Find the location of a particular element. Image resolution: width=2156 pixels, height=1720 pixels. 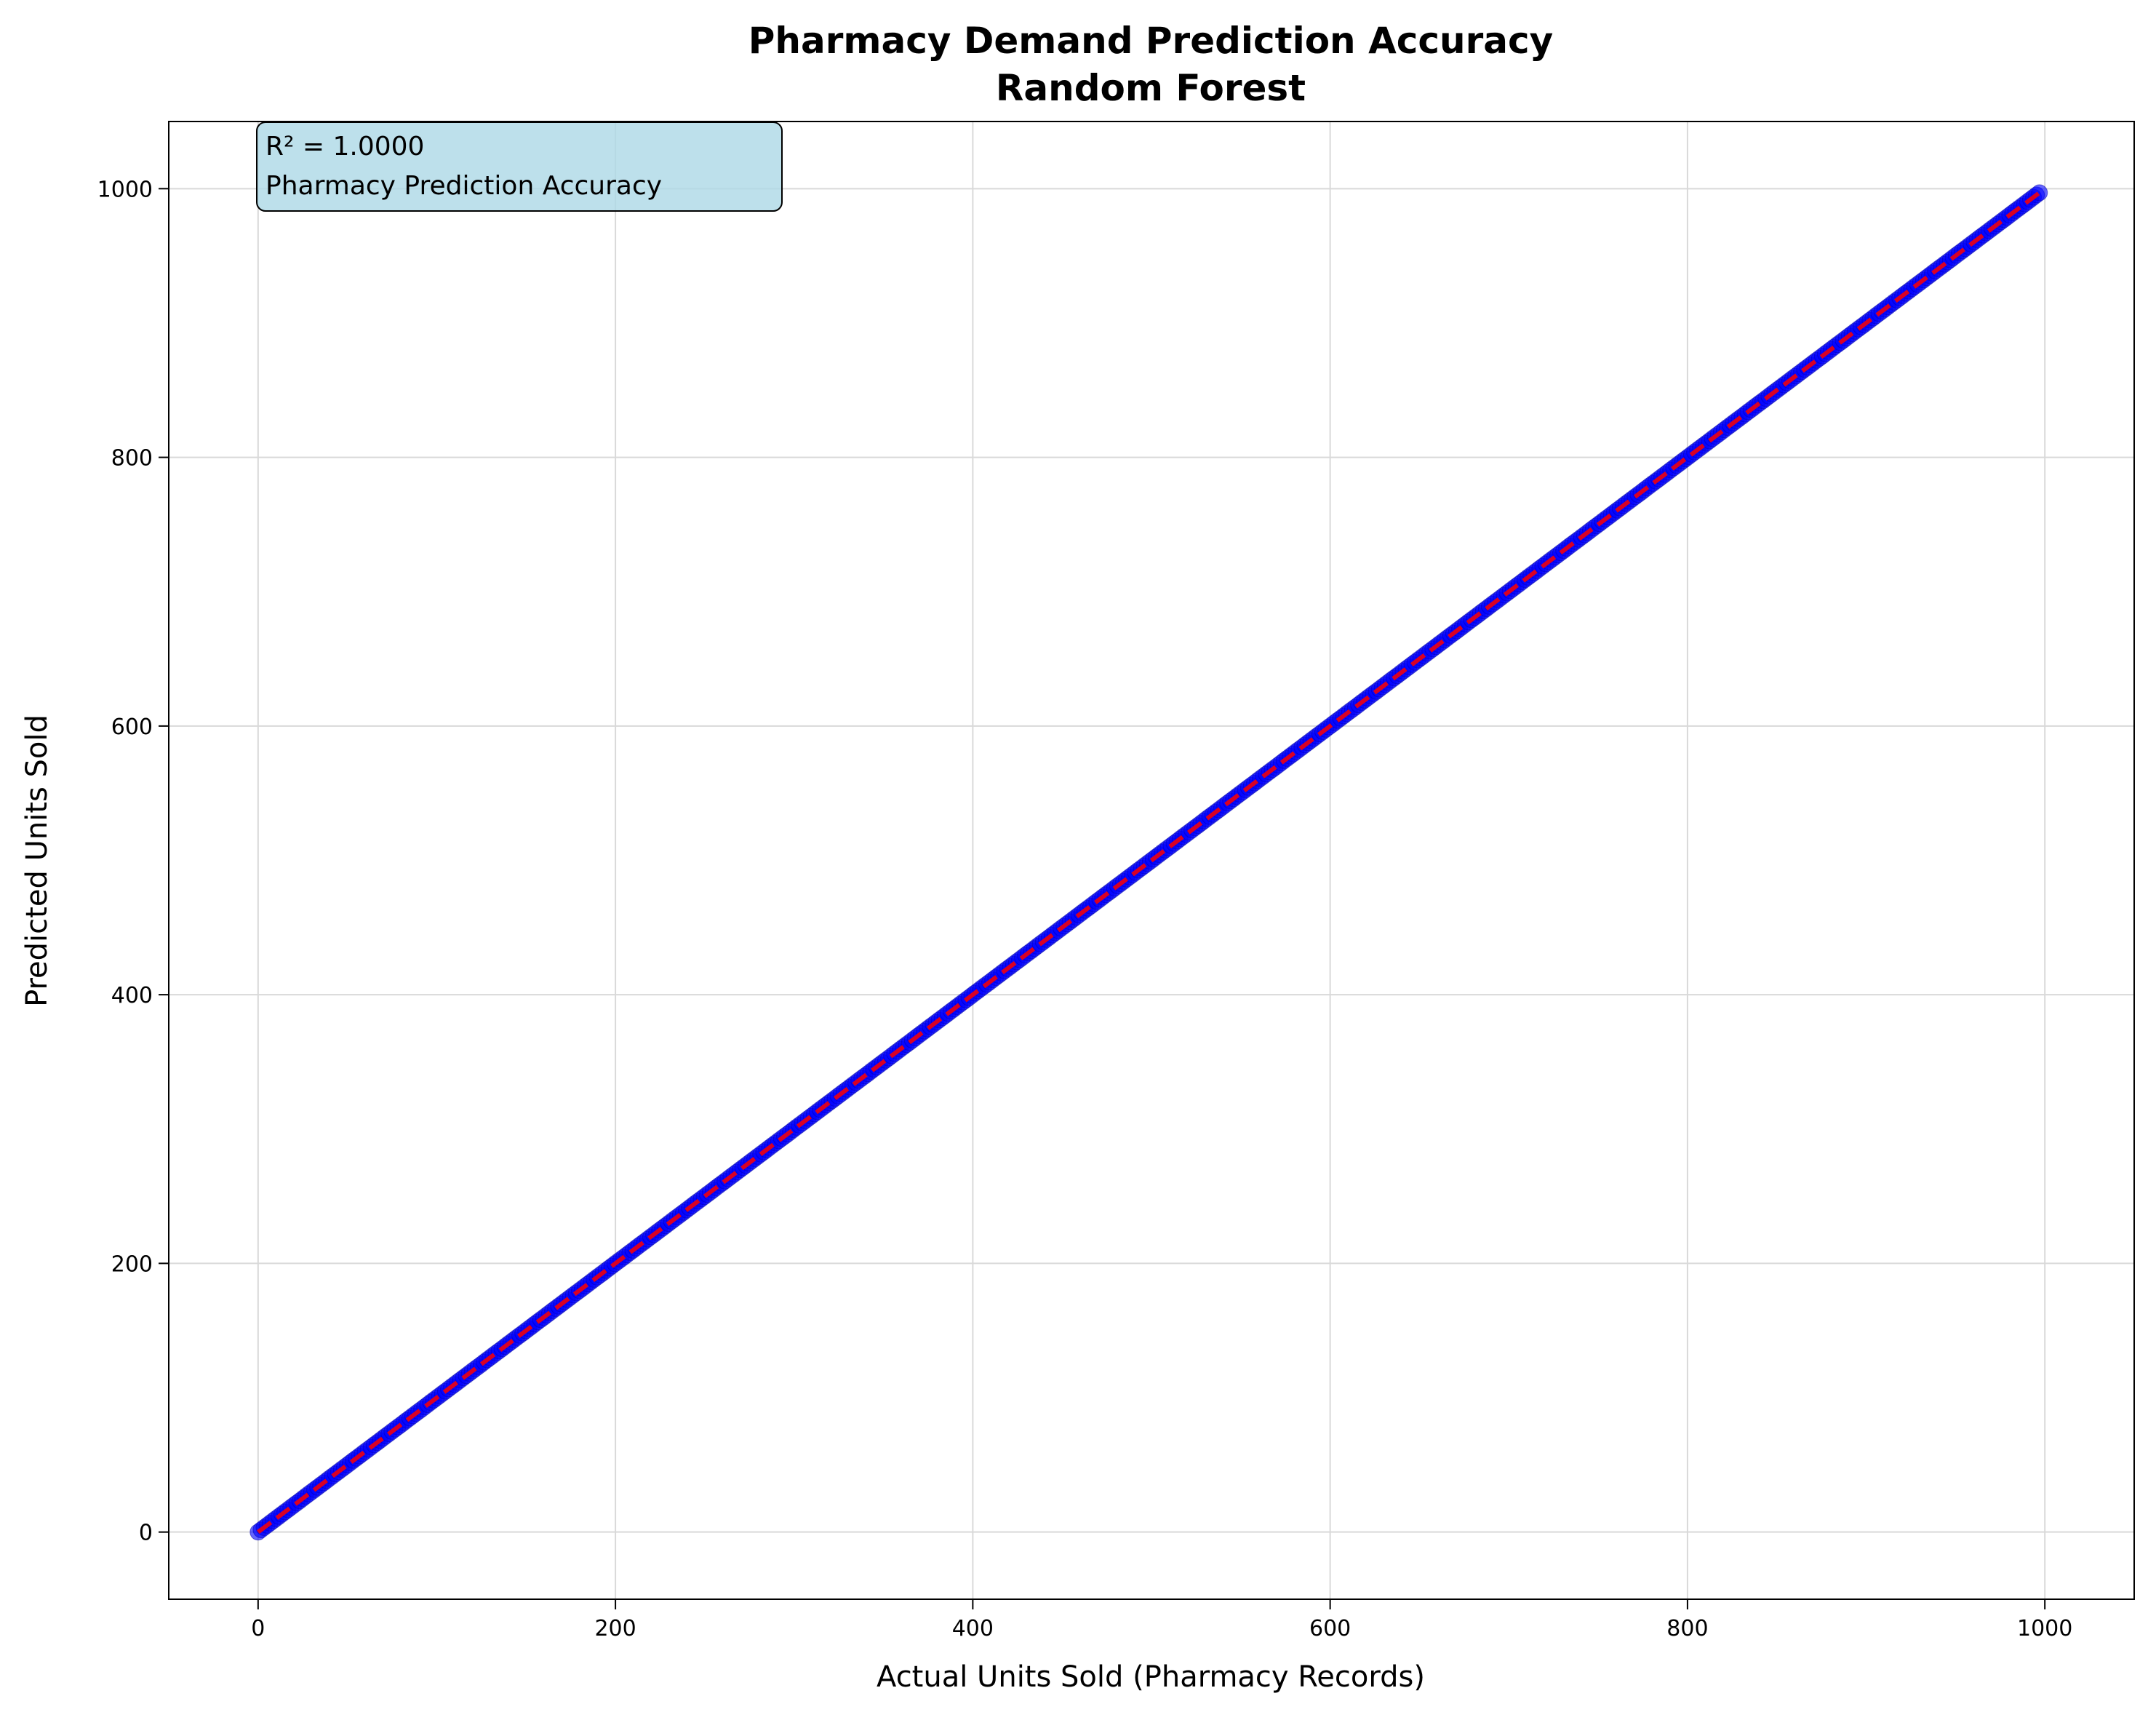

annotation-caption: Pharmacy Prediction Accuracy is located at coordinates (463, 186).